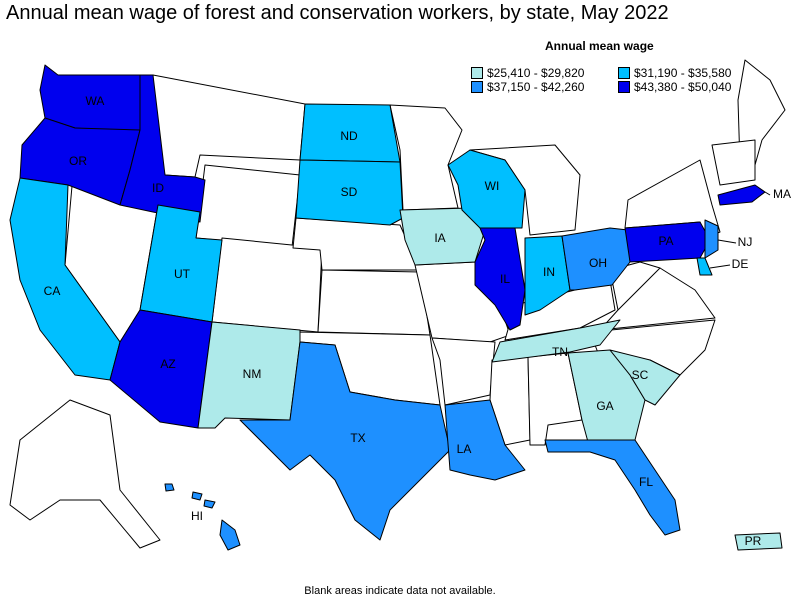 The image size is (800, 600). I want to click on state-alaska, so click(85, 474).